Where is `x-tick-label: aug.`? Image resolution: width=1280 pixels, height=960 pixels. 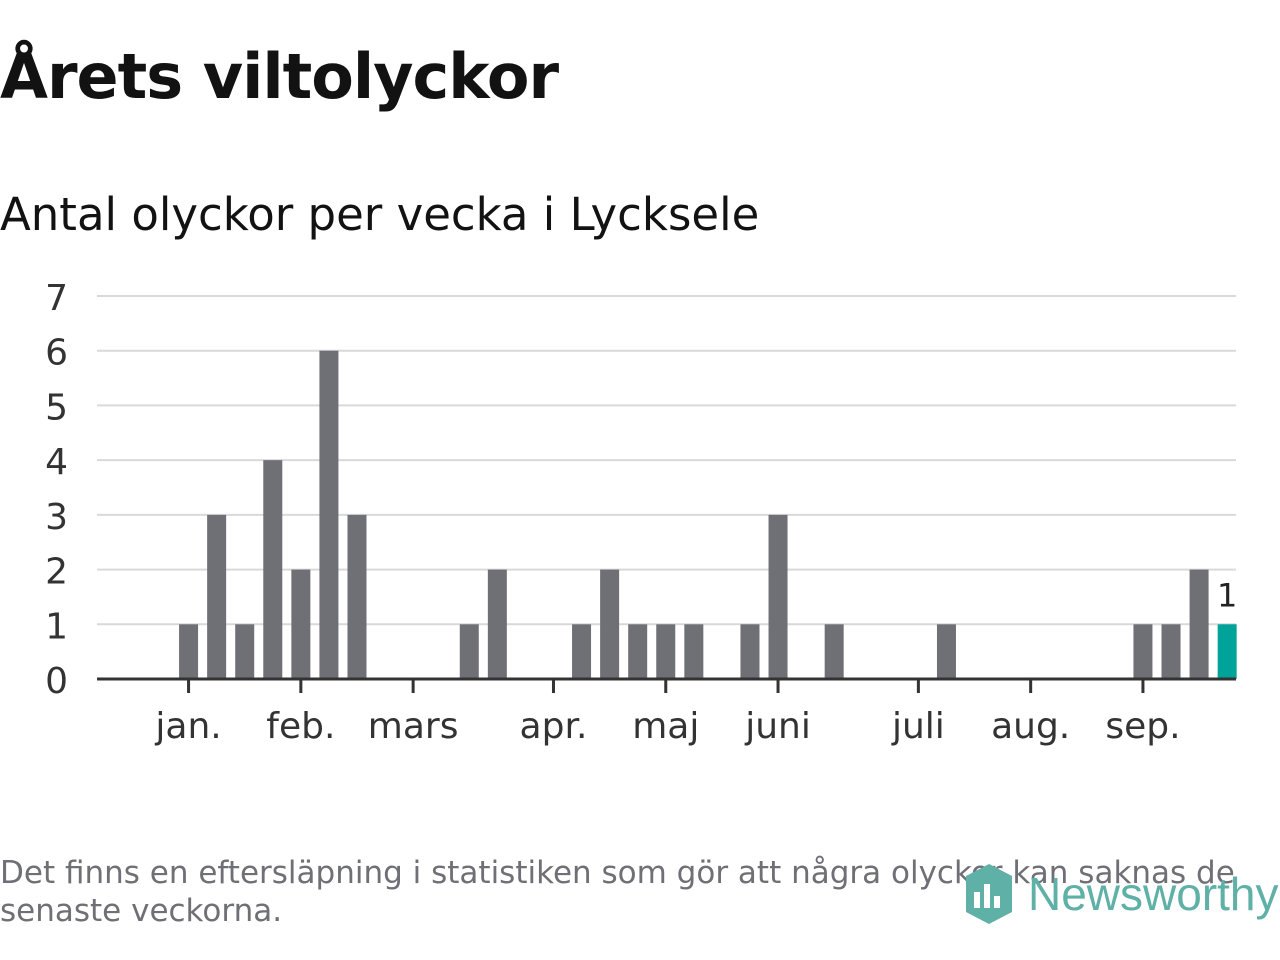
x-tick-label: aug. is located at coordinates (1030, 726).